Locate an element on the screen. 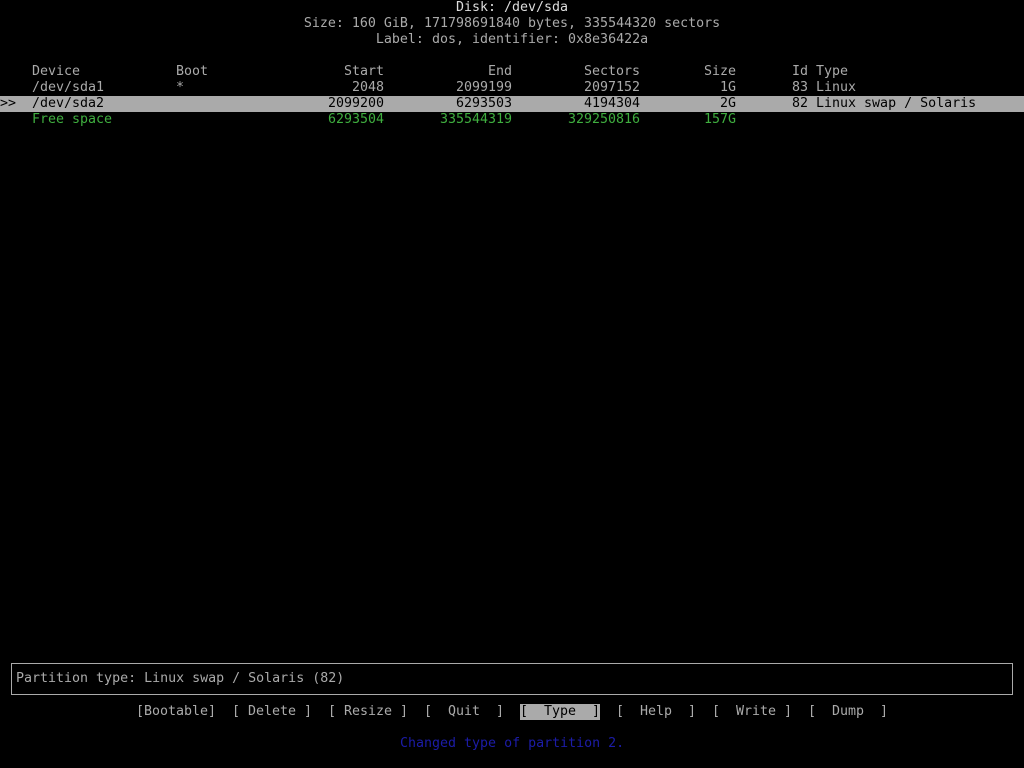  help-button: [ Help ] is located at coordinates (656, 711).